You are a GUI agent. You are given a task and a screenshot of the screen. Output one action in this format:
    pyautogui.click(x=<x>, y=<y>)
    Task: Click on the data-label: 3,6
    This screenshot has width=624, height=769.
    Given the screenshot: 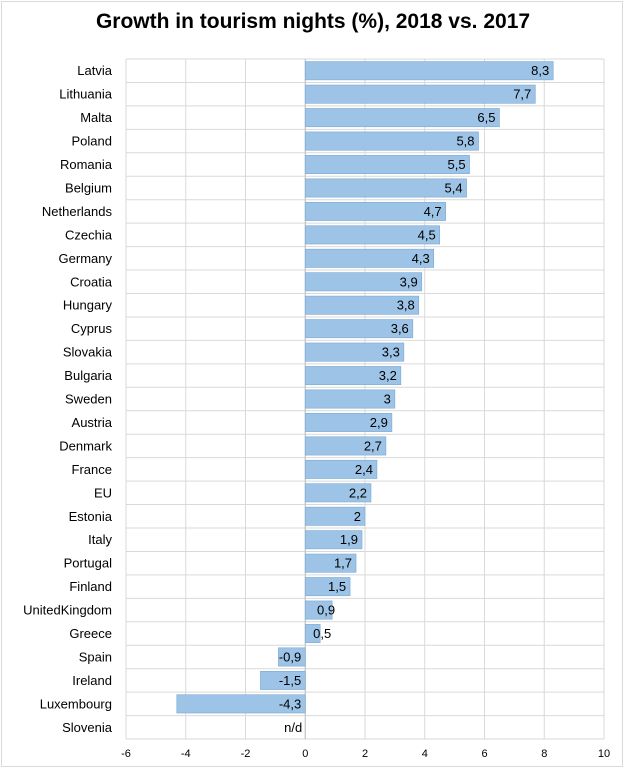 What is the action you would take?
    pyautogui.click(x=400, y=328)
    